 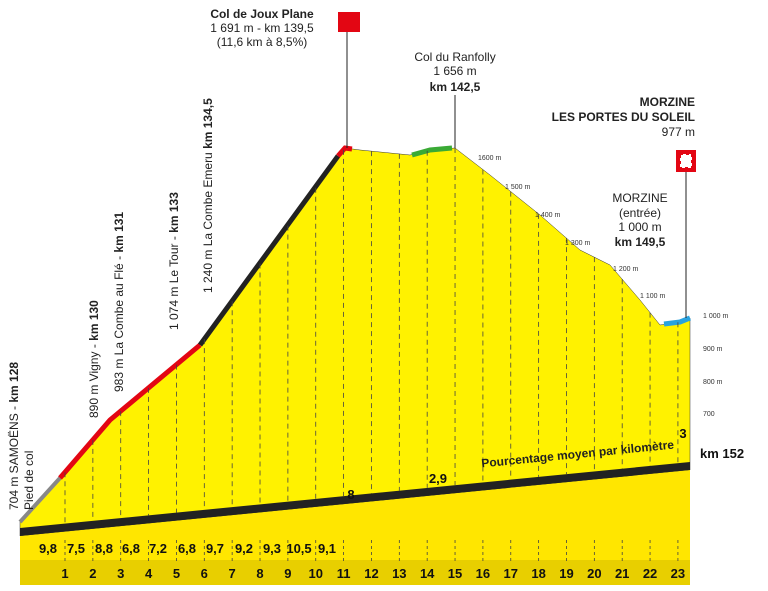 What do you see at coordinates (454, 57) in the screenshot?
I see `pass-name: Col du Ranfolly` at bounding box center [454, 57].